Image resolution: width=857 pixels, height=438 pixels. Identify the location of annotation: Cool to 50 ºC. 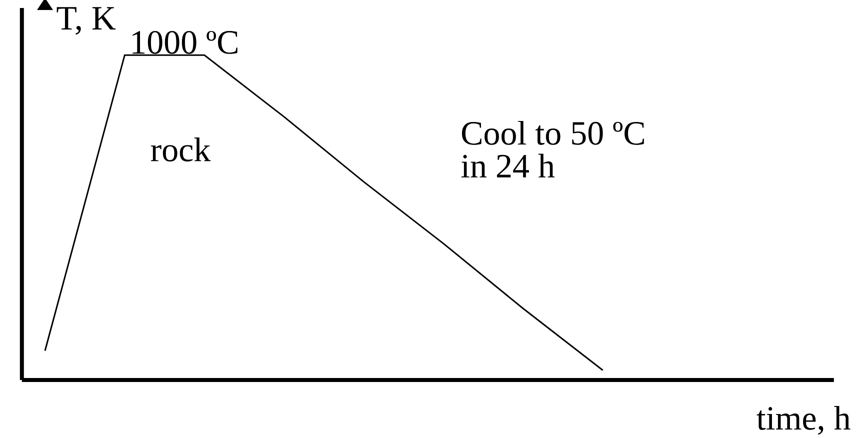
(553, 132).